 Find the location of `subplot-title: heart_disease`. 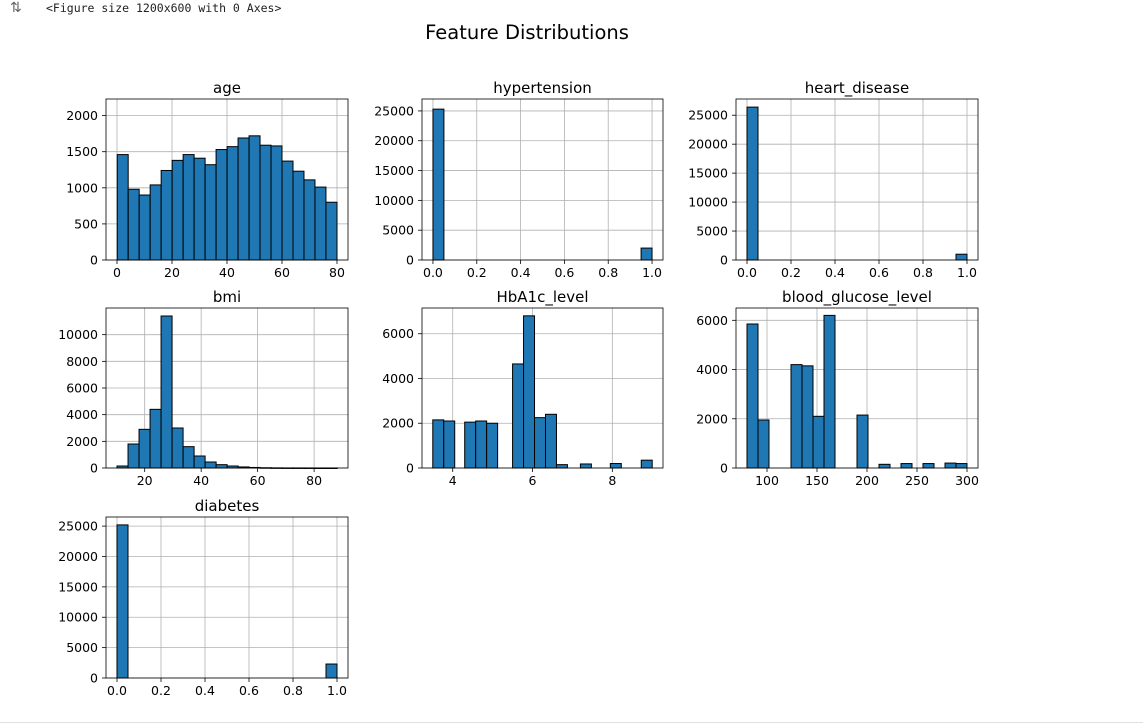

subplot-title: heart_disease is located at coordinates (857, 88).